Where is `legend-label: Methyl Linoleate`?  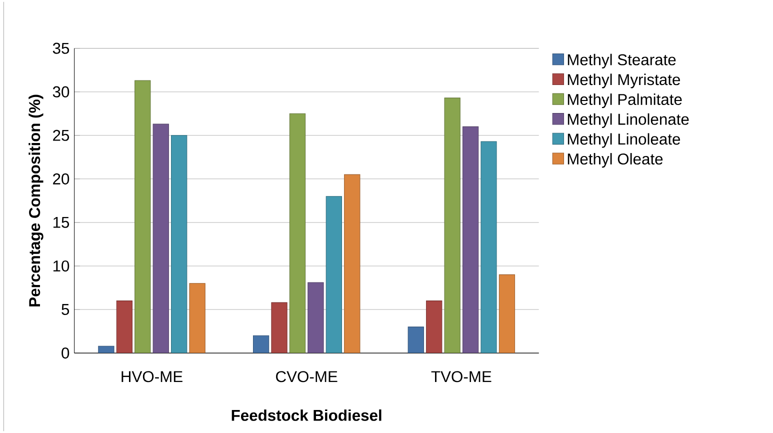 legend-label: Methyl Linoleate is located at coordinates (624, 140).